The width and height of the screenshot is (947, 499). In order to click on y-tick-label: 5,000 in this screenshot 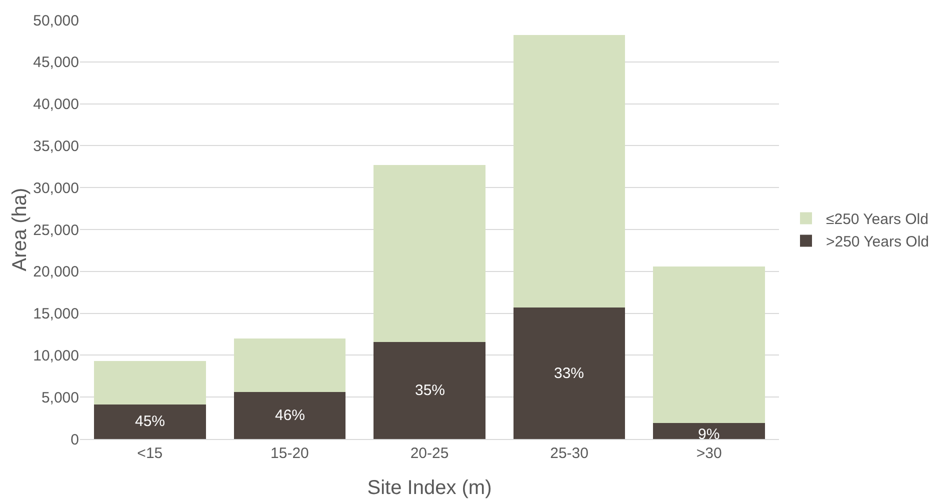, I will do `click(60, 397)`.